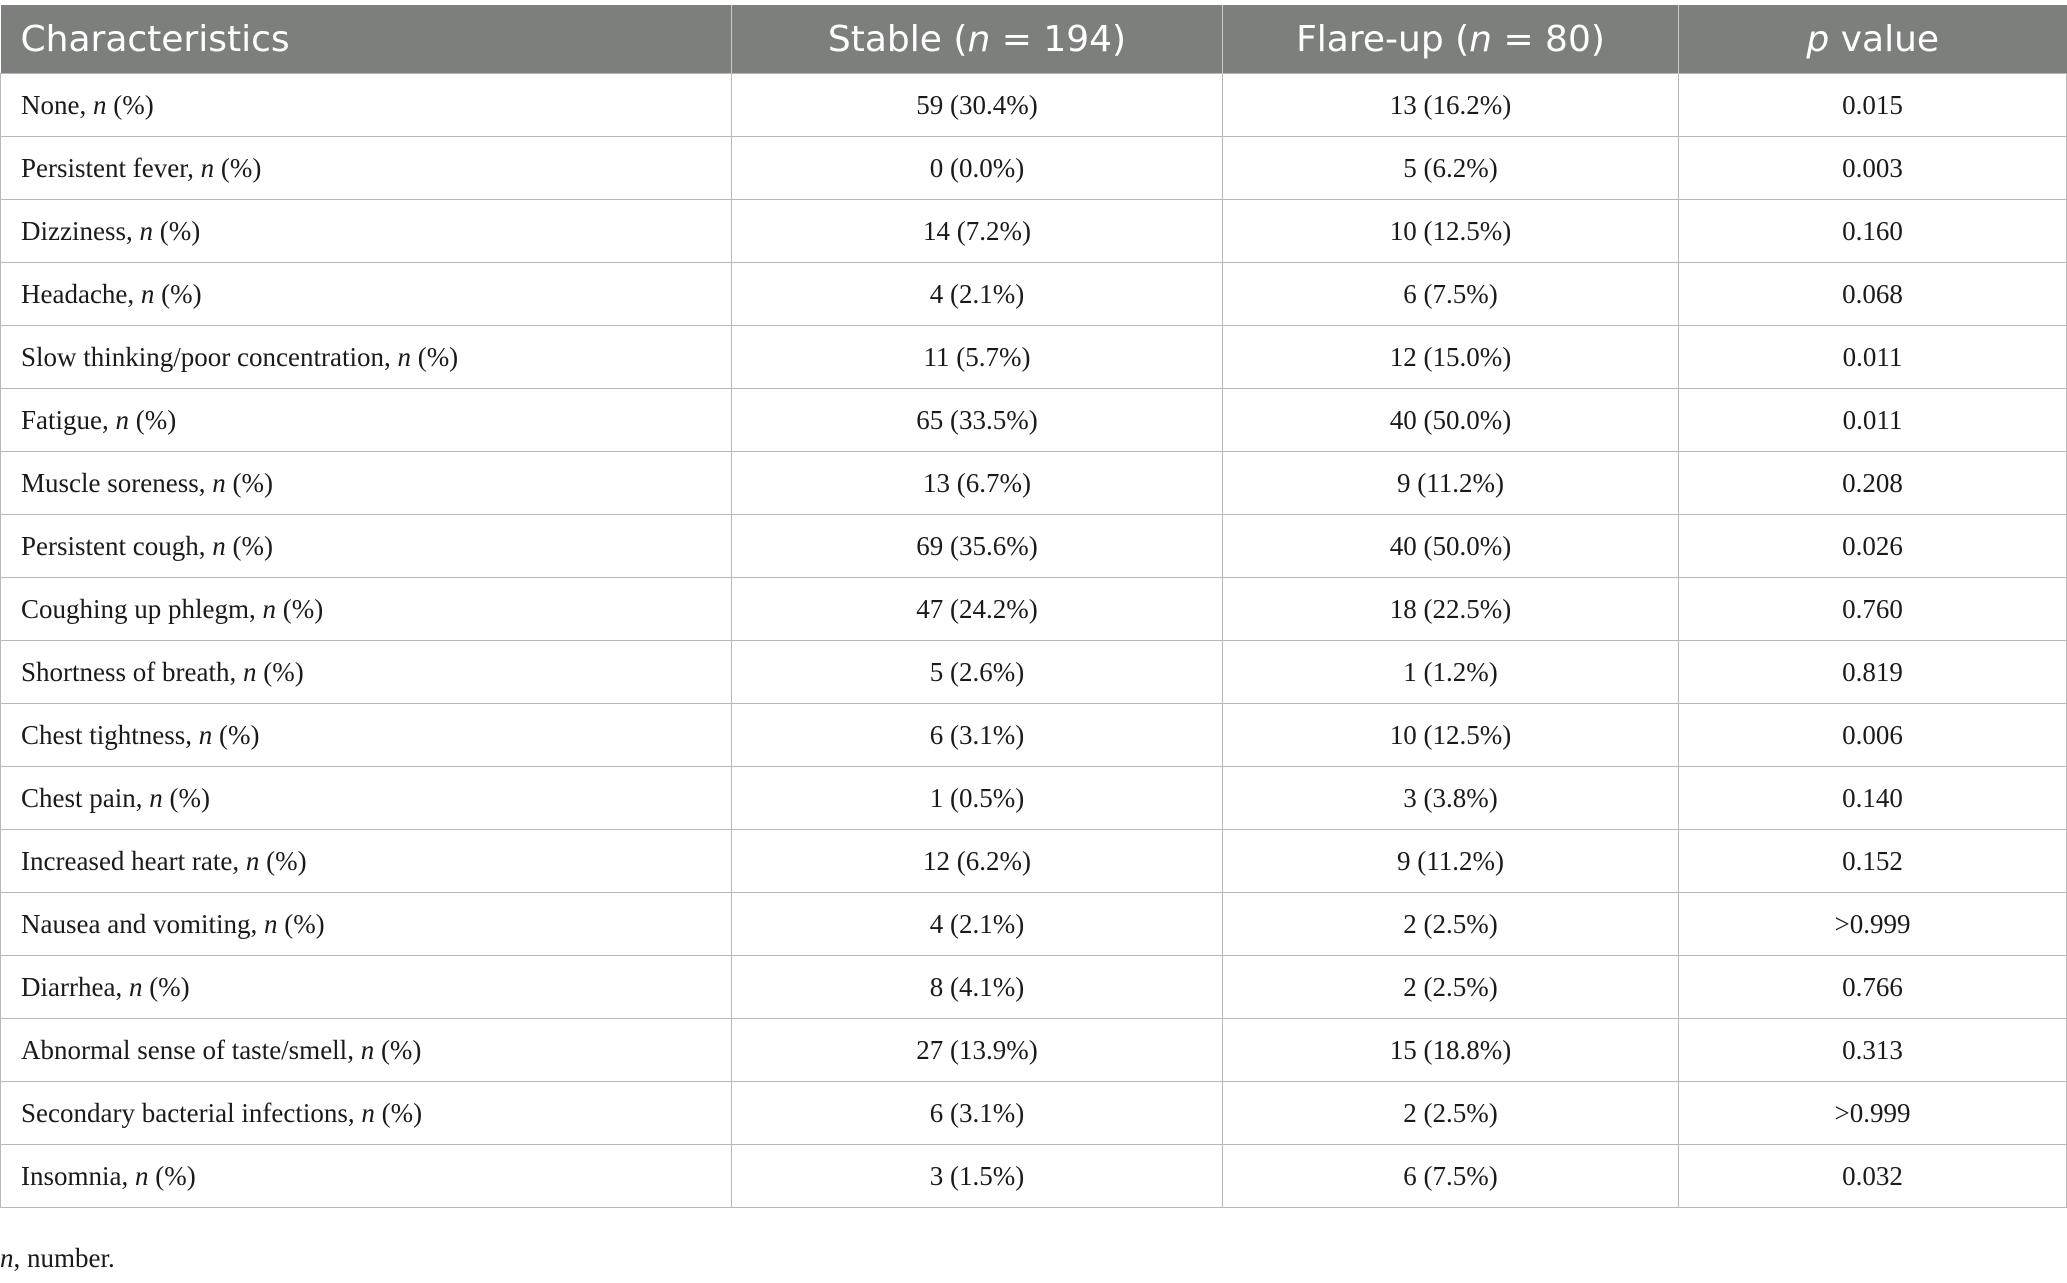  I want to click on cell-flare-up: 5 (6.2%), so click(1450, 168).